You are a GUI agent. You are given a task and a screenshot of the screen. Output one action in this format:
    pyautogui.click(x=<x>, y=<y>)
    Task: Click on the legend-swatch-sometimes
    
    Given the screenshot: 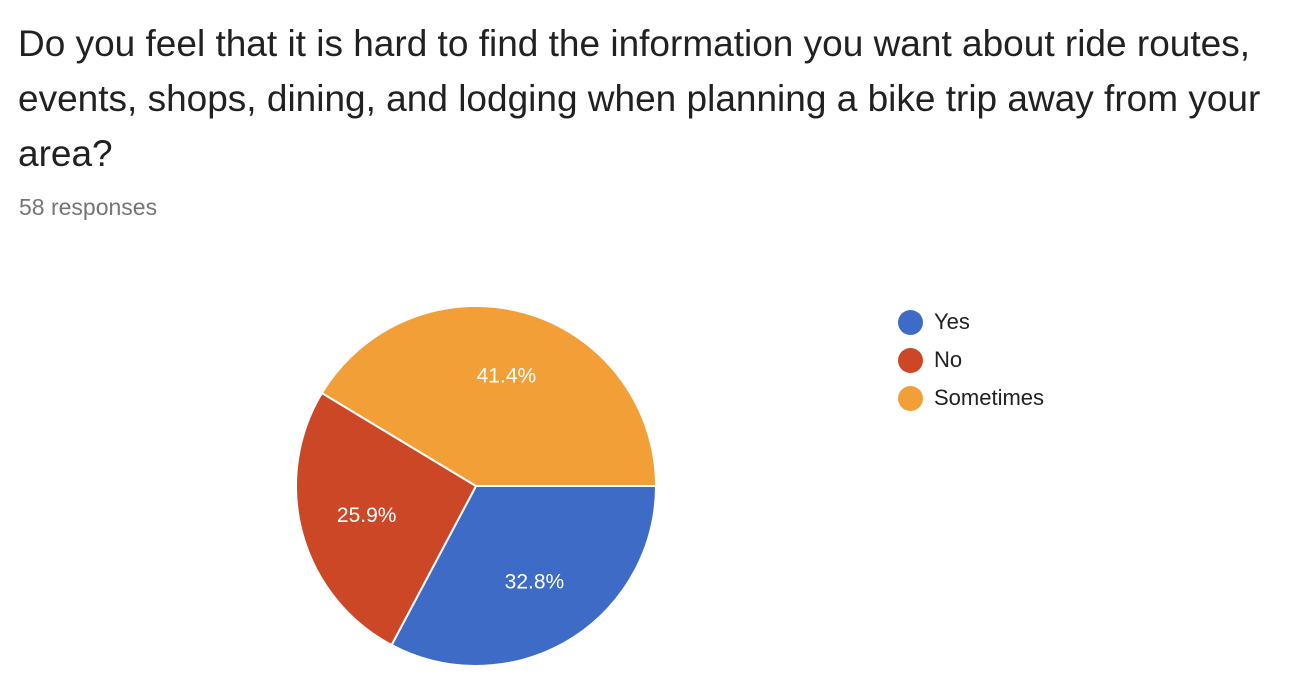 What is the action you would take?
    pyautogui.click(x=910, y=398)
    